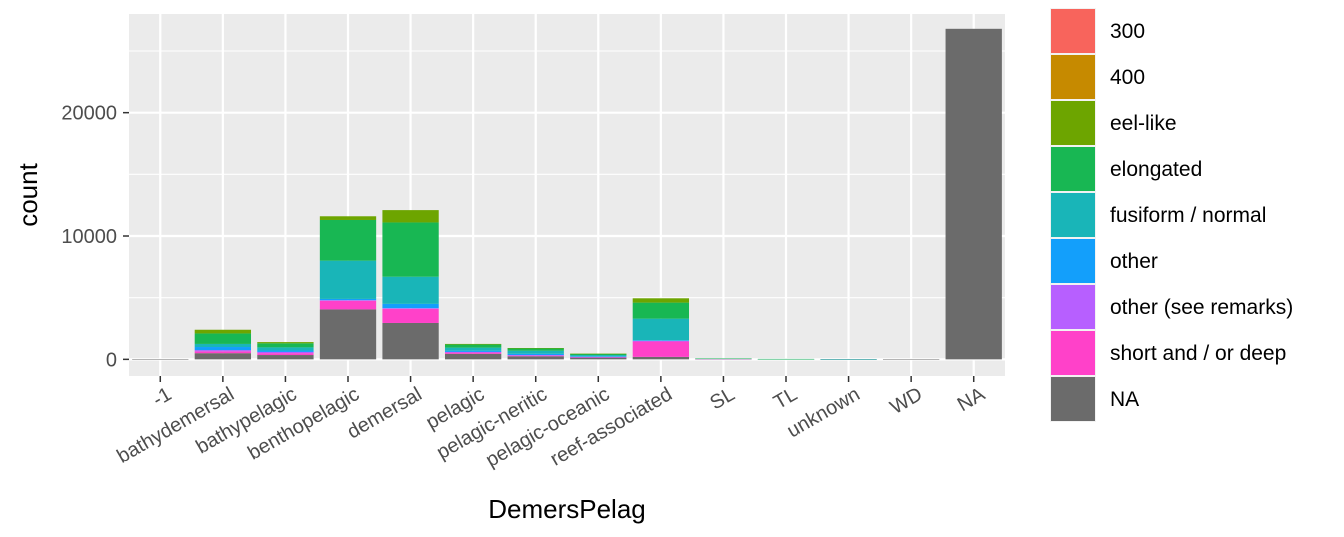  What do you see at coordinates (972, 399) in the screenshot?
I see `x-tick-label: NA` at bounding box center [972, 399].